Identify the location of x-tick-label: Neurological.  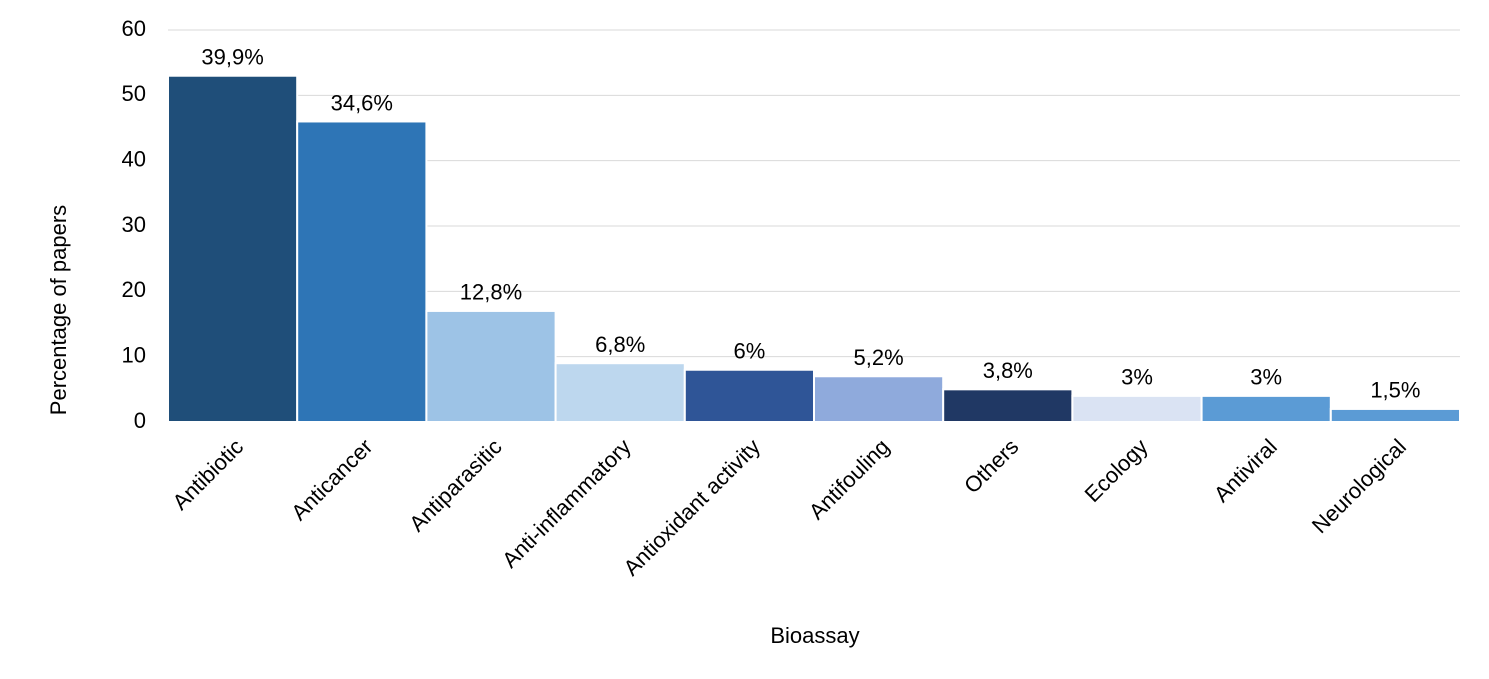
(1359, 486).